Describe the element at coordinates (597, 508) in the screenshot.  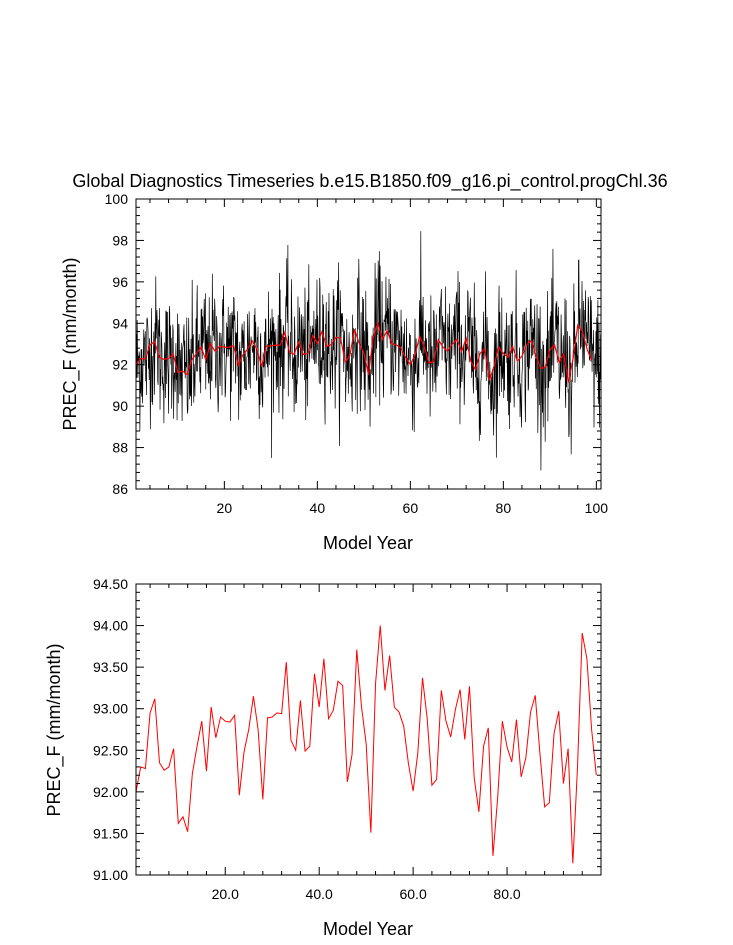
I see `top-x-tick-label: 100` at that location.